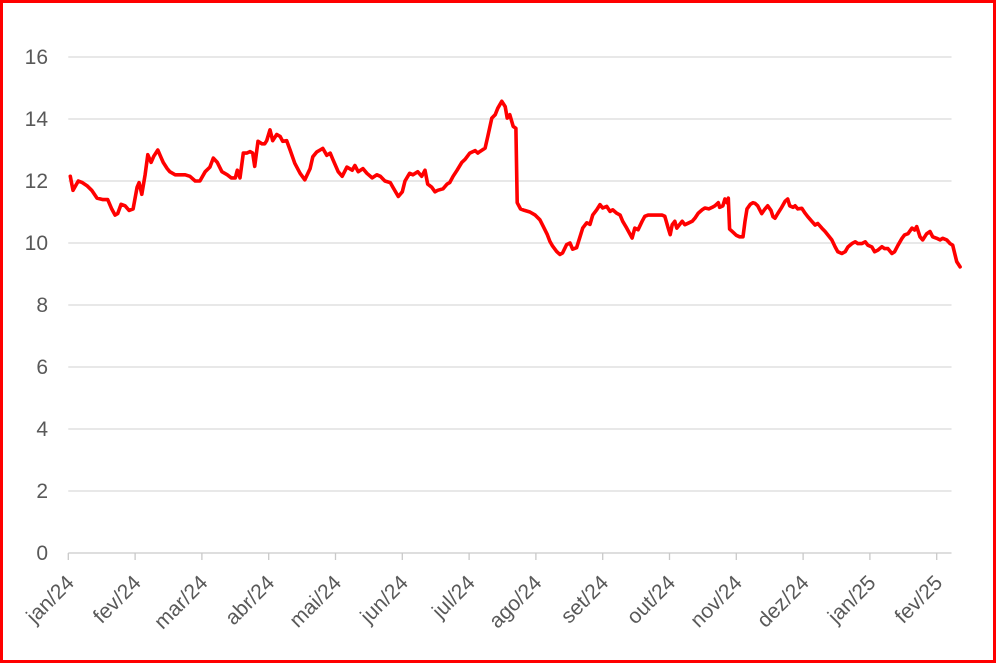  What do you see at coordinates (42, 305) in the screenshot?
I see `y-axis-tick-label: 8` at bounding box center [42, 305].